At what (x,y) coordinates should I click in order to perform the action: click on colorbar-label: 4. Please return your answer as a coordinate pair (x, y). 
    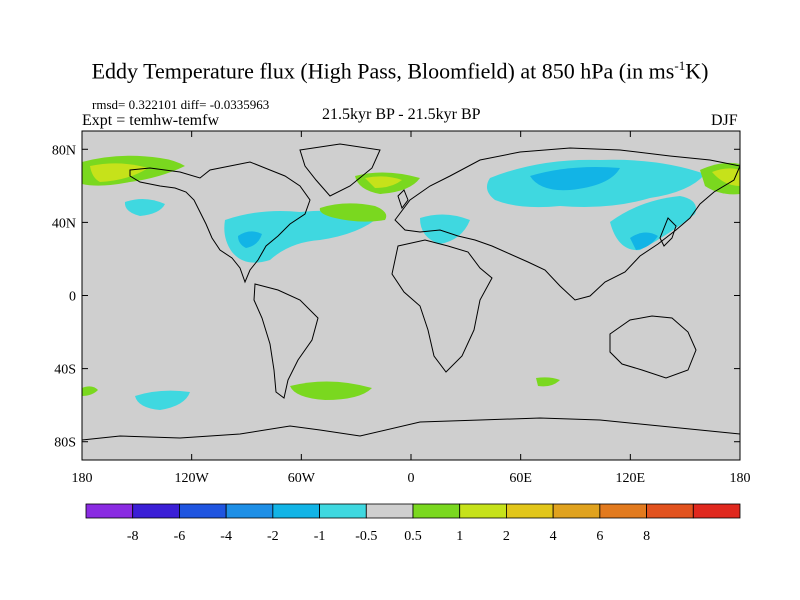
    Looking at the image, I should click on (553, 536).